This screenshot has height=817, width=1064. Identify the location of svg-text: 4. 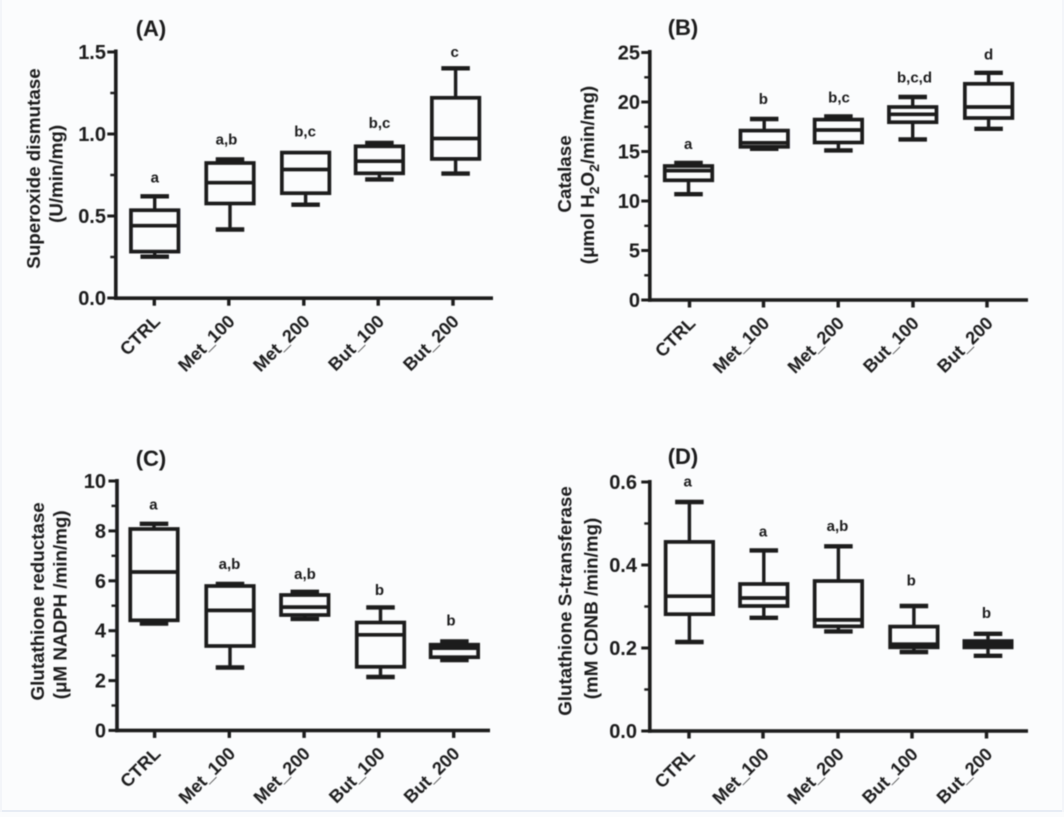
(101, 632).